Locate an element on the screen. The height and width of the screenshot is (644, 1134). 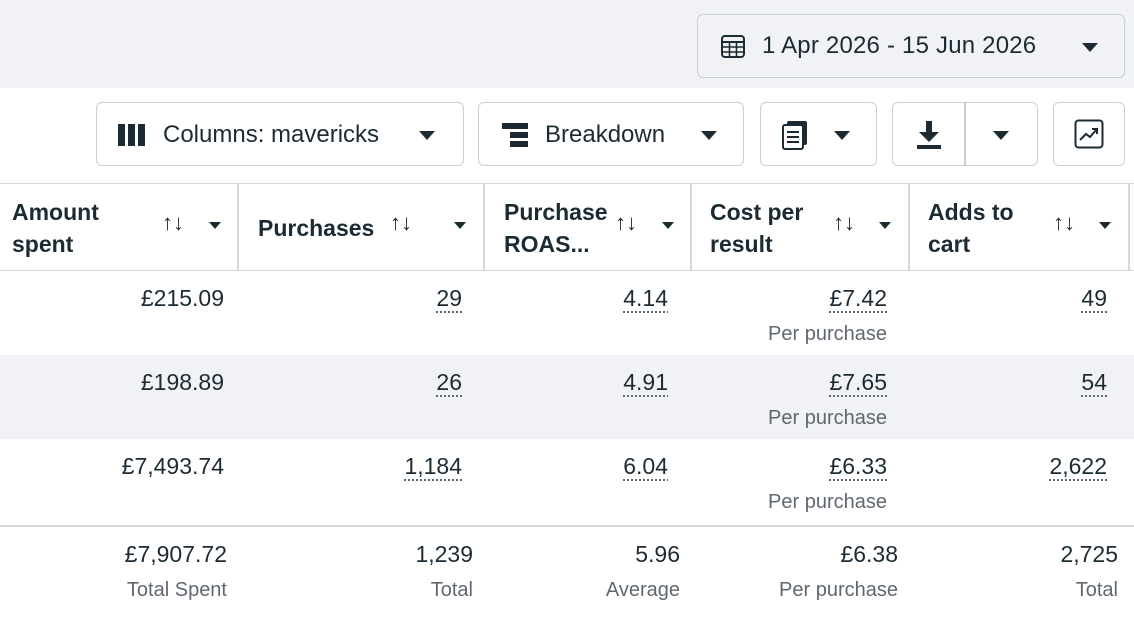
amount-spent-value: £215.09 is located at coordinates (182, 298).